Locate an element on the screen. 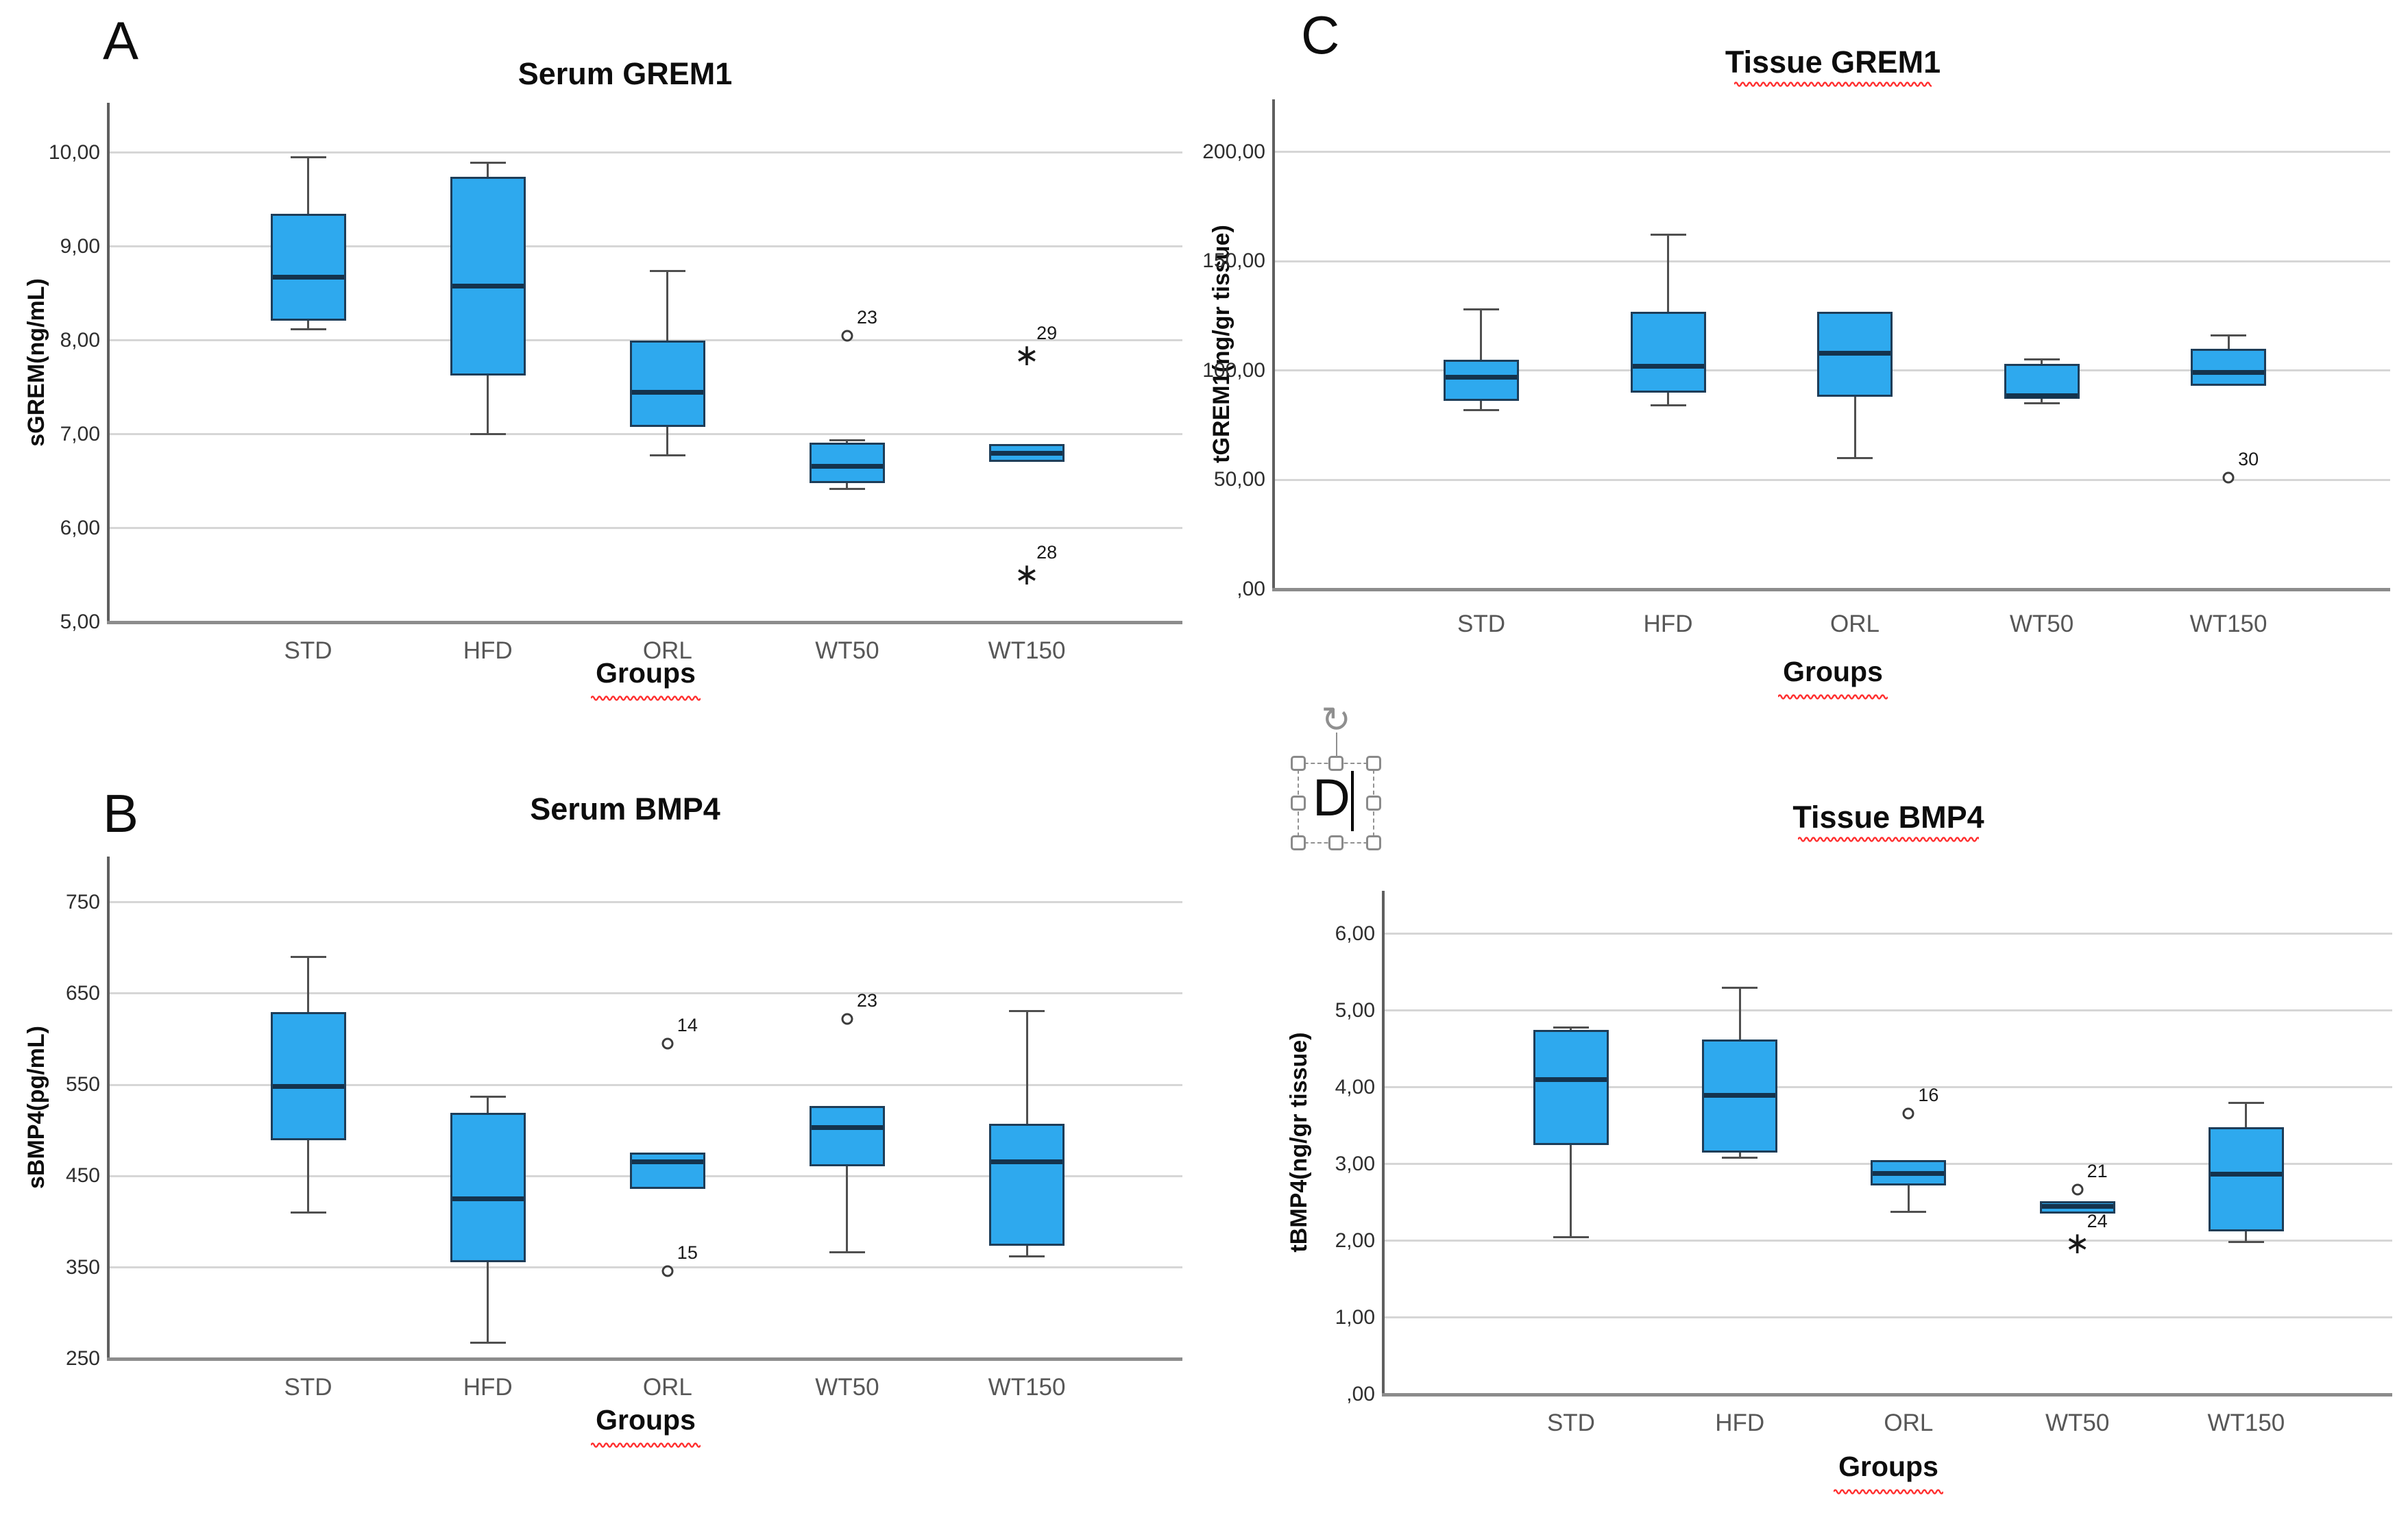  gridline-C-200,00 is located at coordinates (1832, 152).